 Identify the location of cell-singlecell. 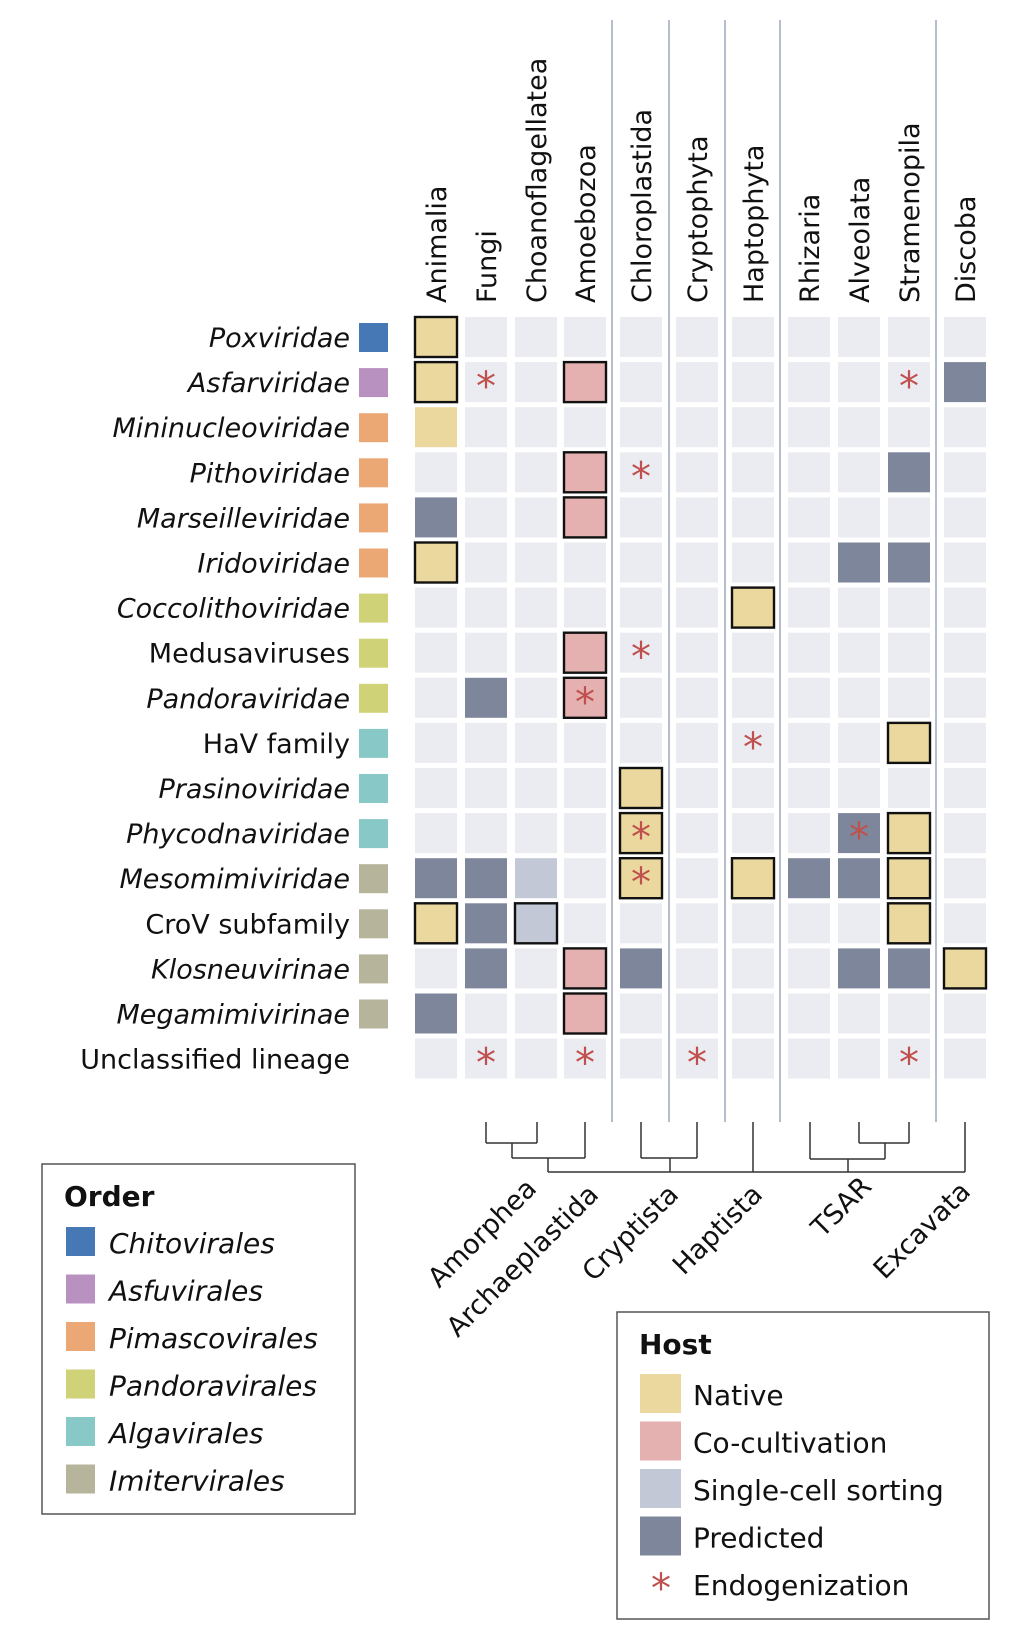
(536, 923).